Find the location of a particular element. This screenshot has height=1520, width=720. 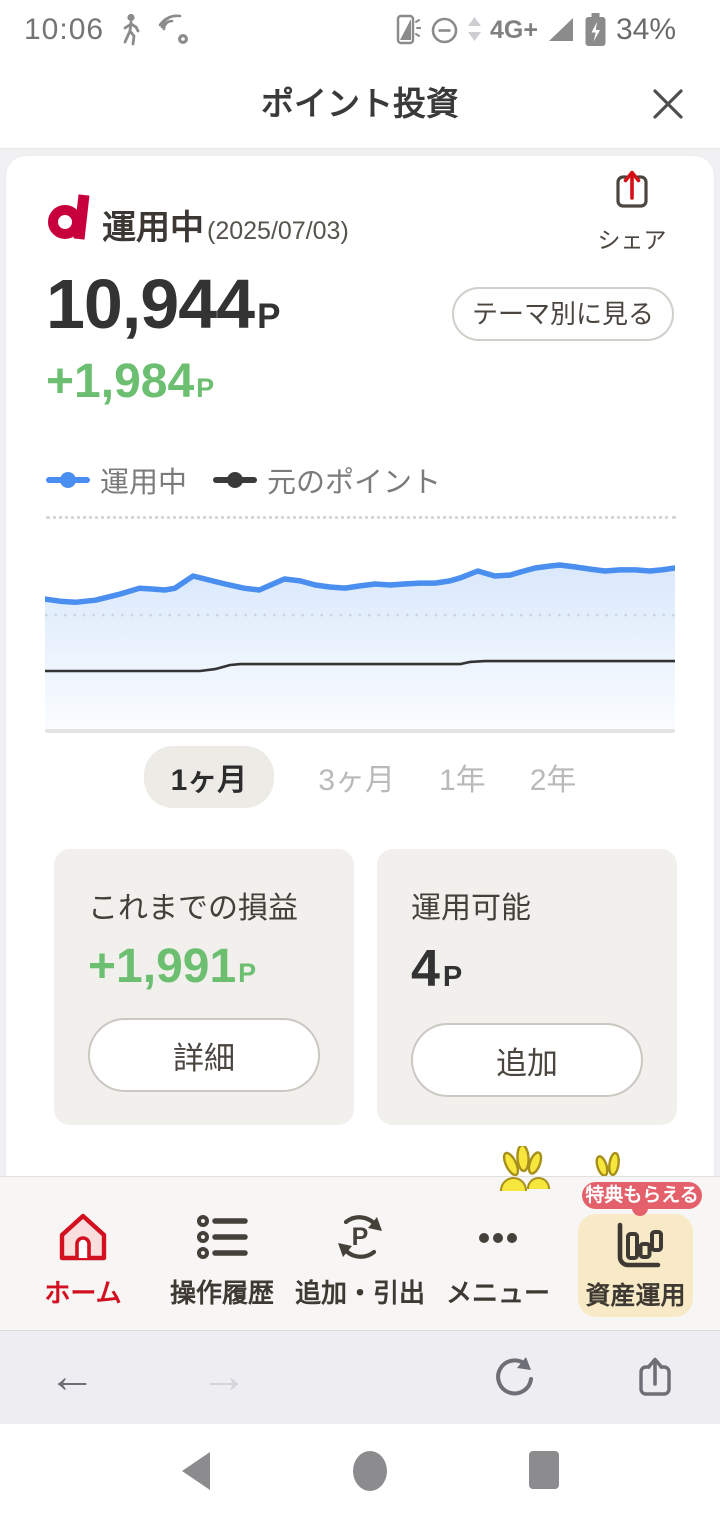

benefit-badge: 特典もらえる is located at coordinates (642, 1199).